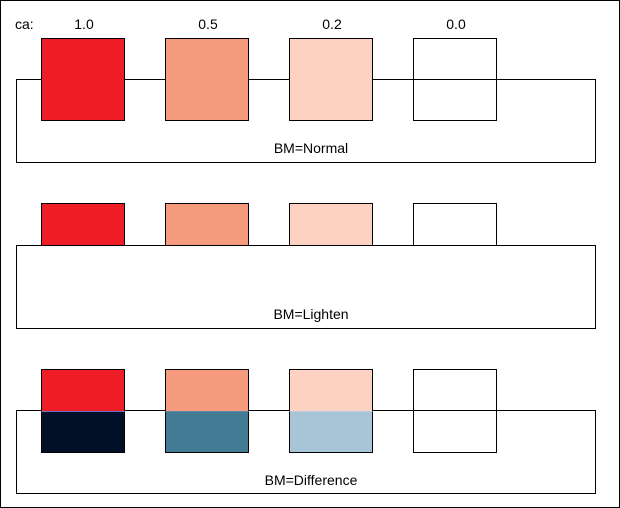  Describe the element at coordinates (331, 390) in the screenshot. I see `difference-square-3-top` at that location.